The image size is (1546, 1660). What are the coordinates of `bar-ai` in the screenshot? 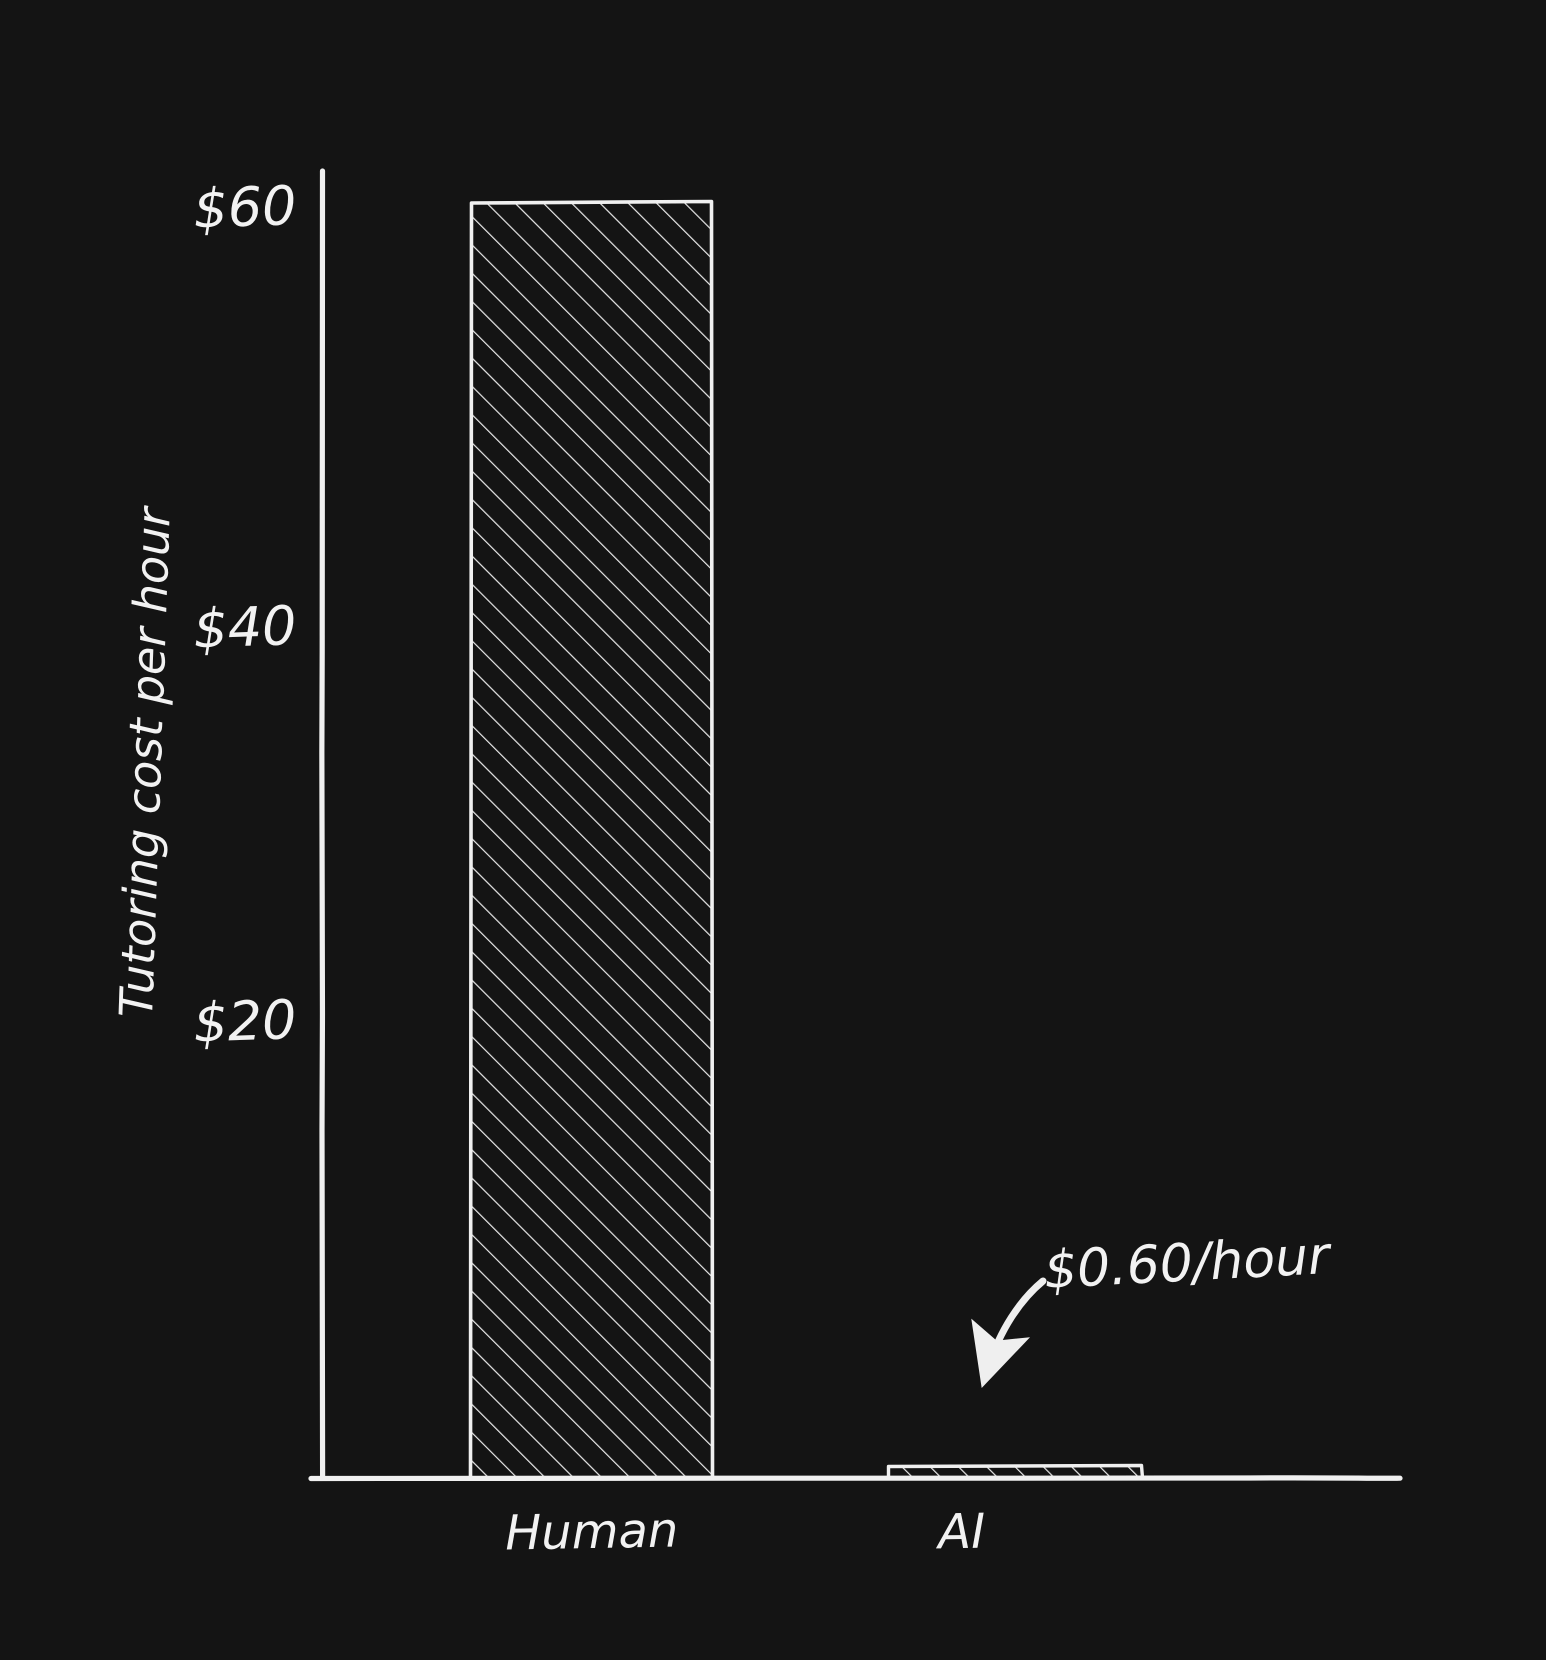 It's located at (1015, 1471).